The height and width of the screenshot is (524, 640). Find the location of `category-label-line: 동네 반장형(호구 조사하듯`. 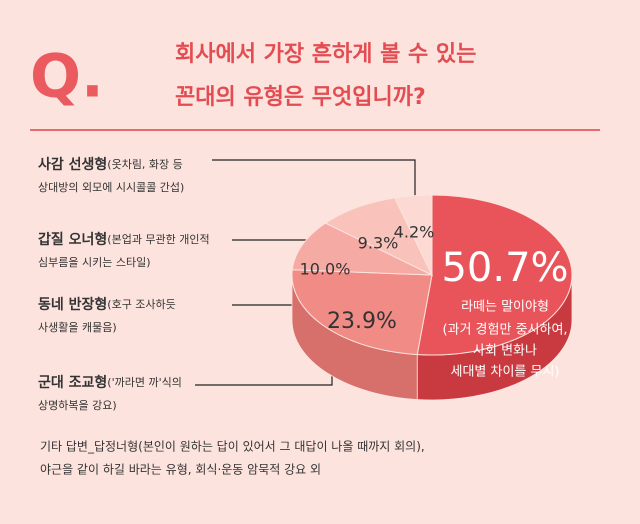

category-label-line: 동네 반장형(호구 조사하듯 is located at coordinates (107, 304).